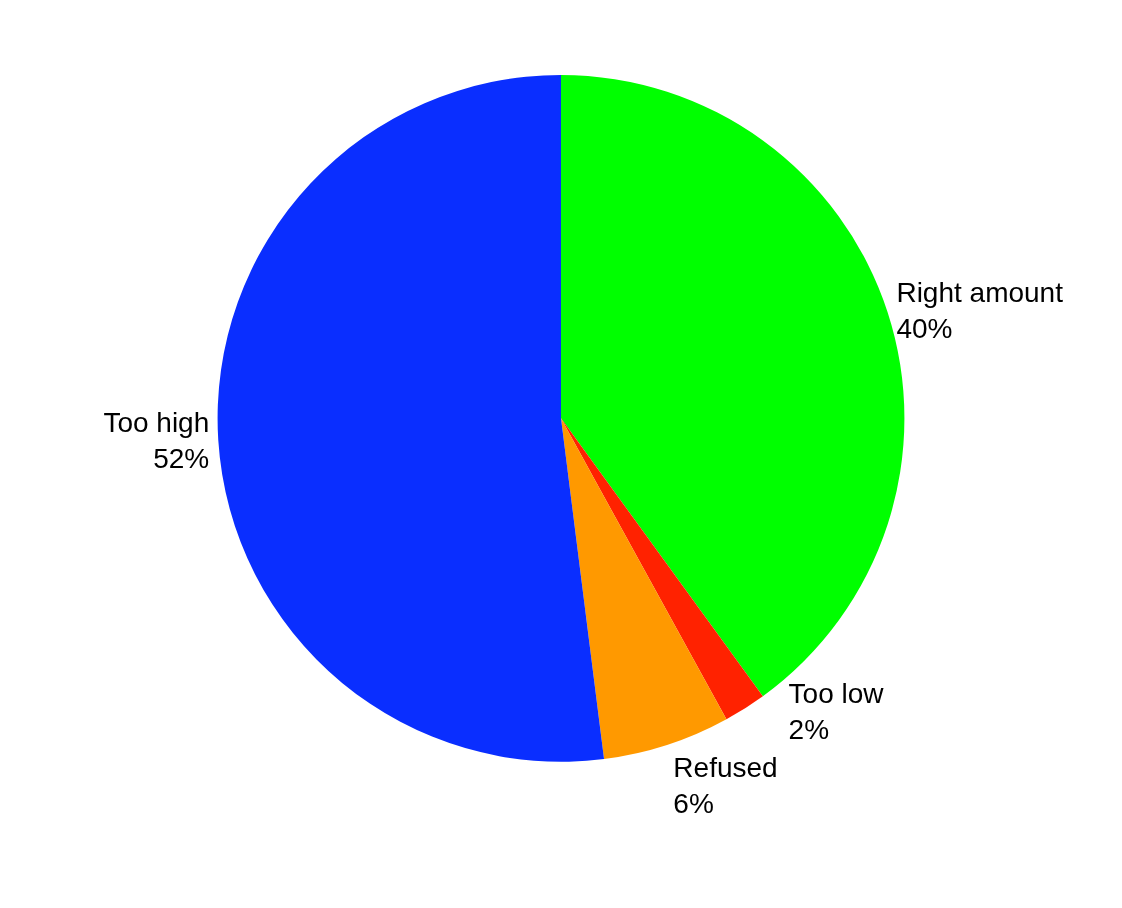 The image size is (1122, 908). What do you see at coordinates (980, 293) in the screenshot?
I see `slice-label: Right amount` at bounding box center [980, 293].